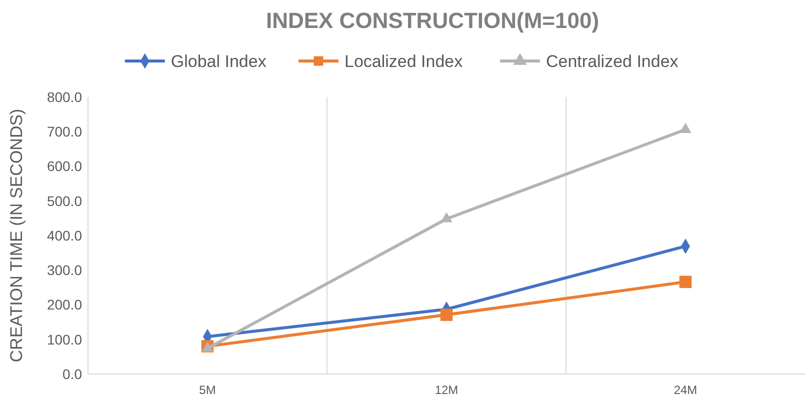 The height and width of the screenshot is (403, 805). I want to click on legend-label: Localized Index, so click(404, 61).